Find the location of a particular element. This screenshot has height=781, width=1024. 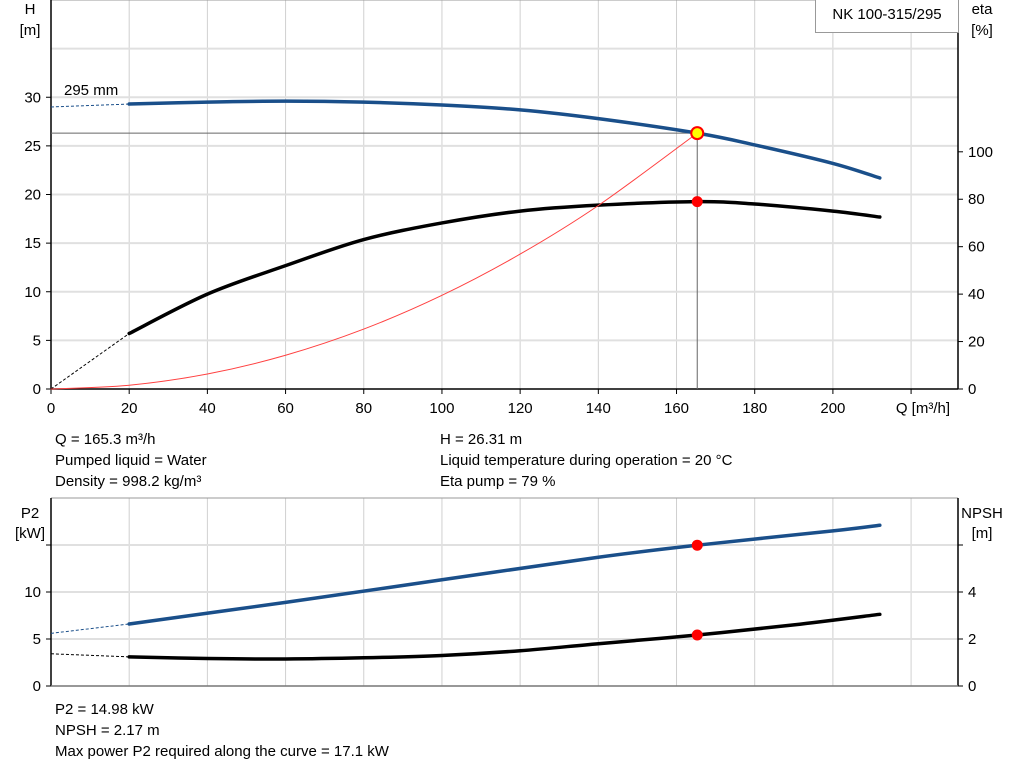

y-tick-label-left: 25 is located at coordinates (32, 146).